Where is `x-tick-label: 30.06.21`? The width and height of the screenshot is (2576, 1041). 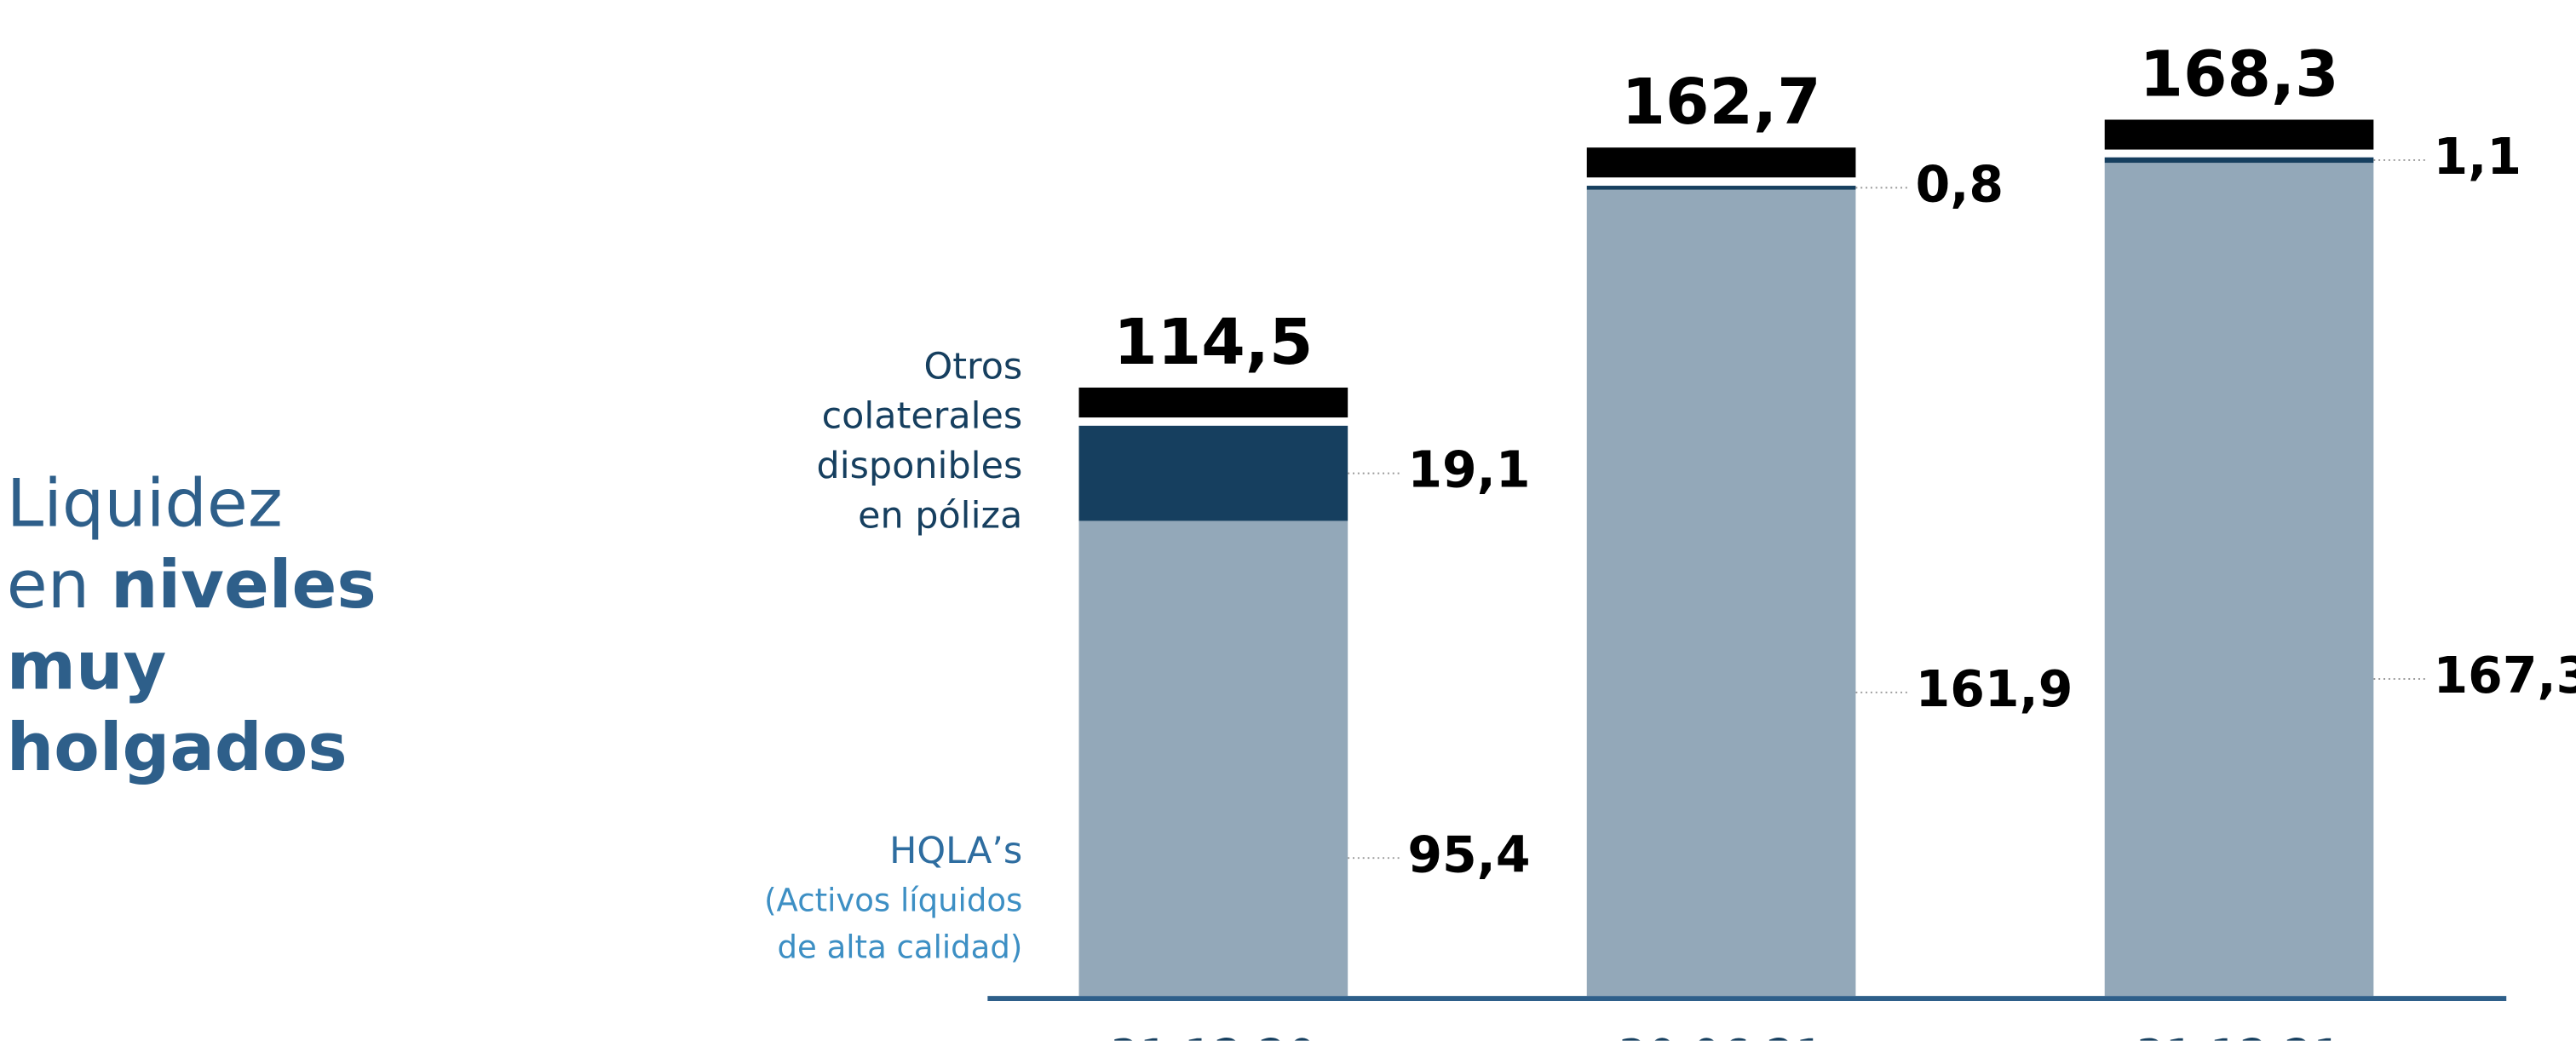
x-tick-label: 30.06.21 is located at coordinates (1722, 1034).